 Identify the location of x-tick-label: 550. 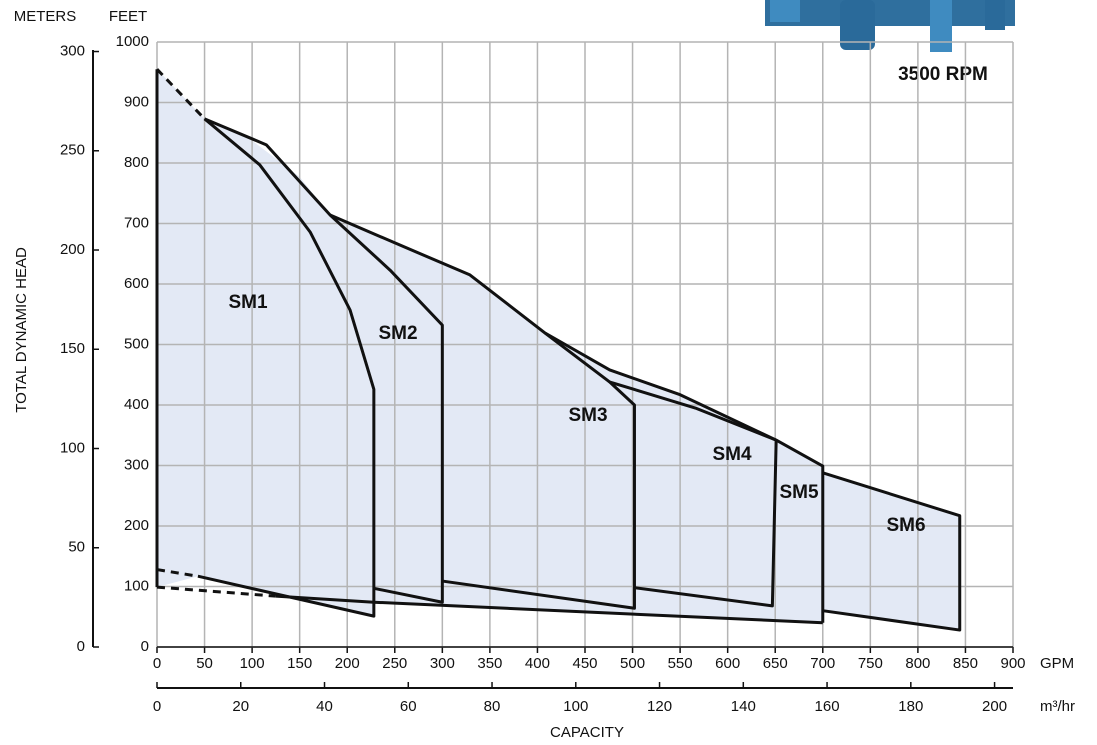
(680, 663).